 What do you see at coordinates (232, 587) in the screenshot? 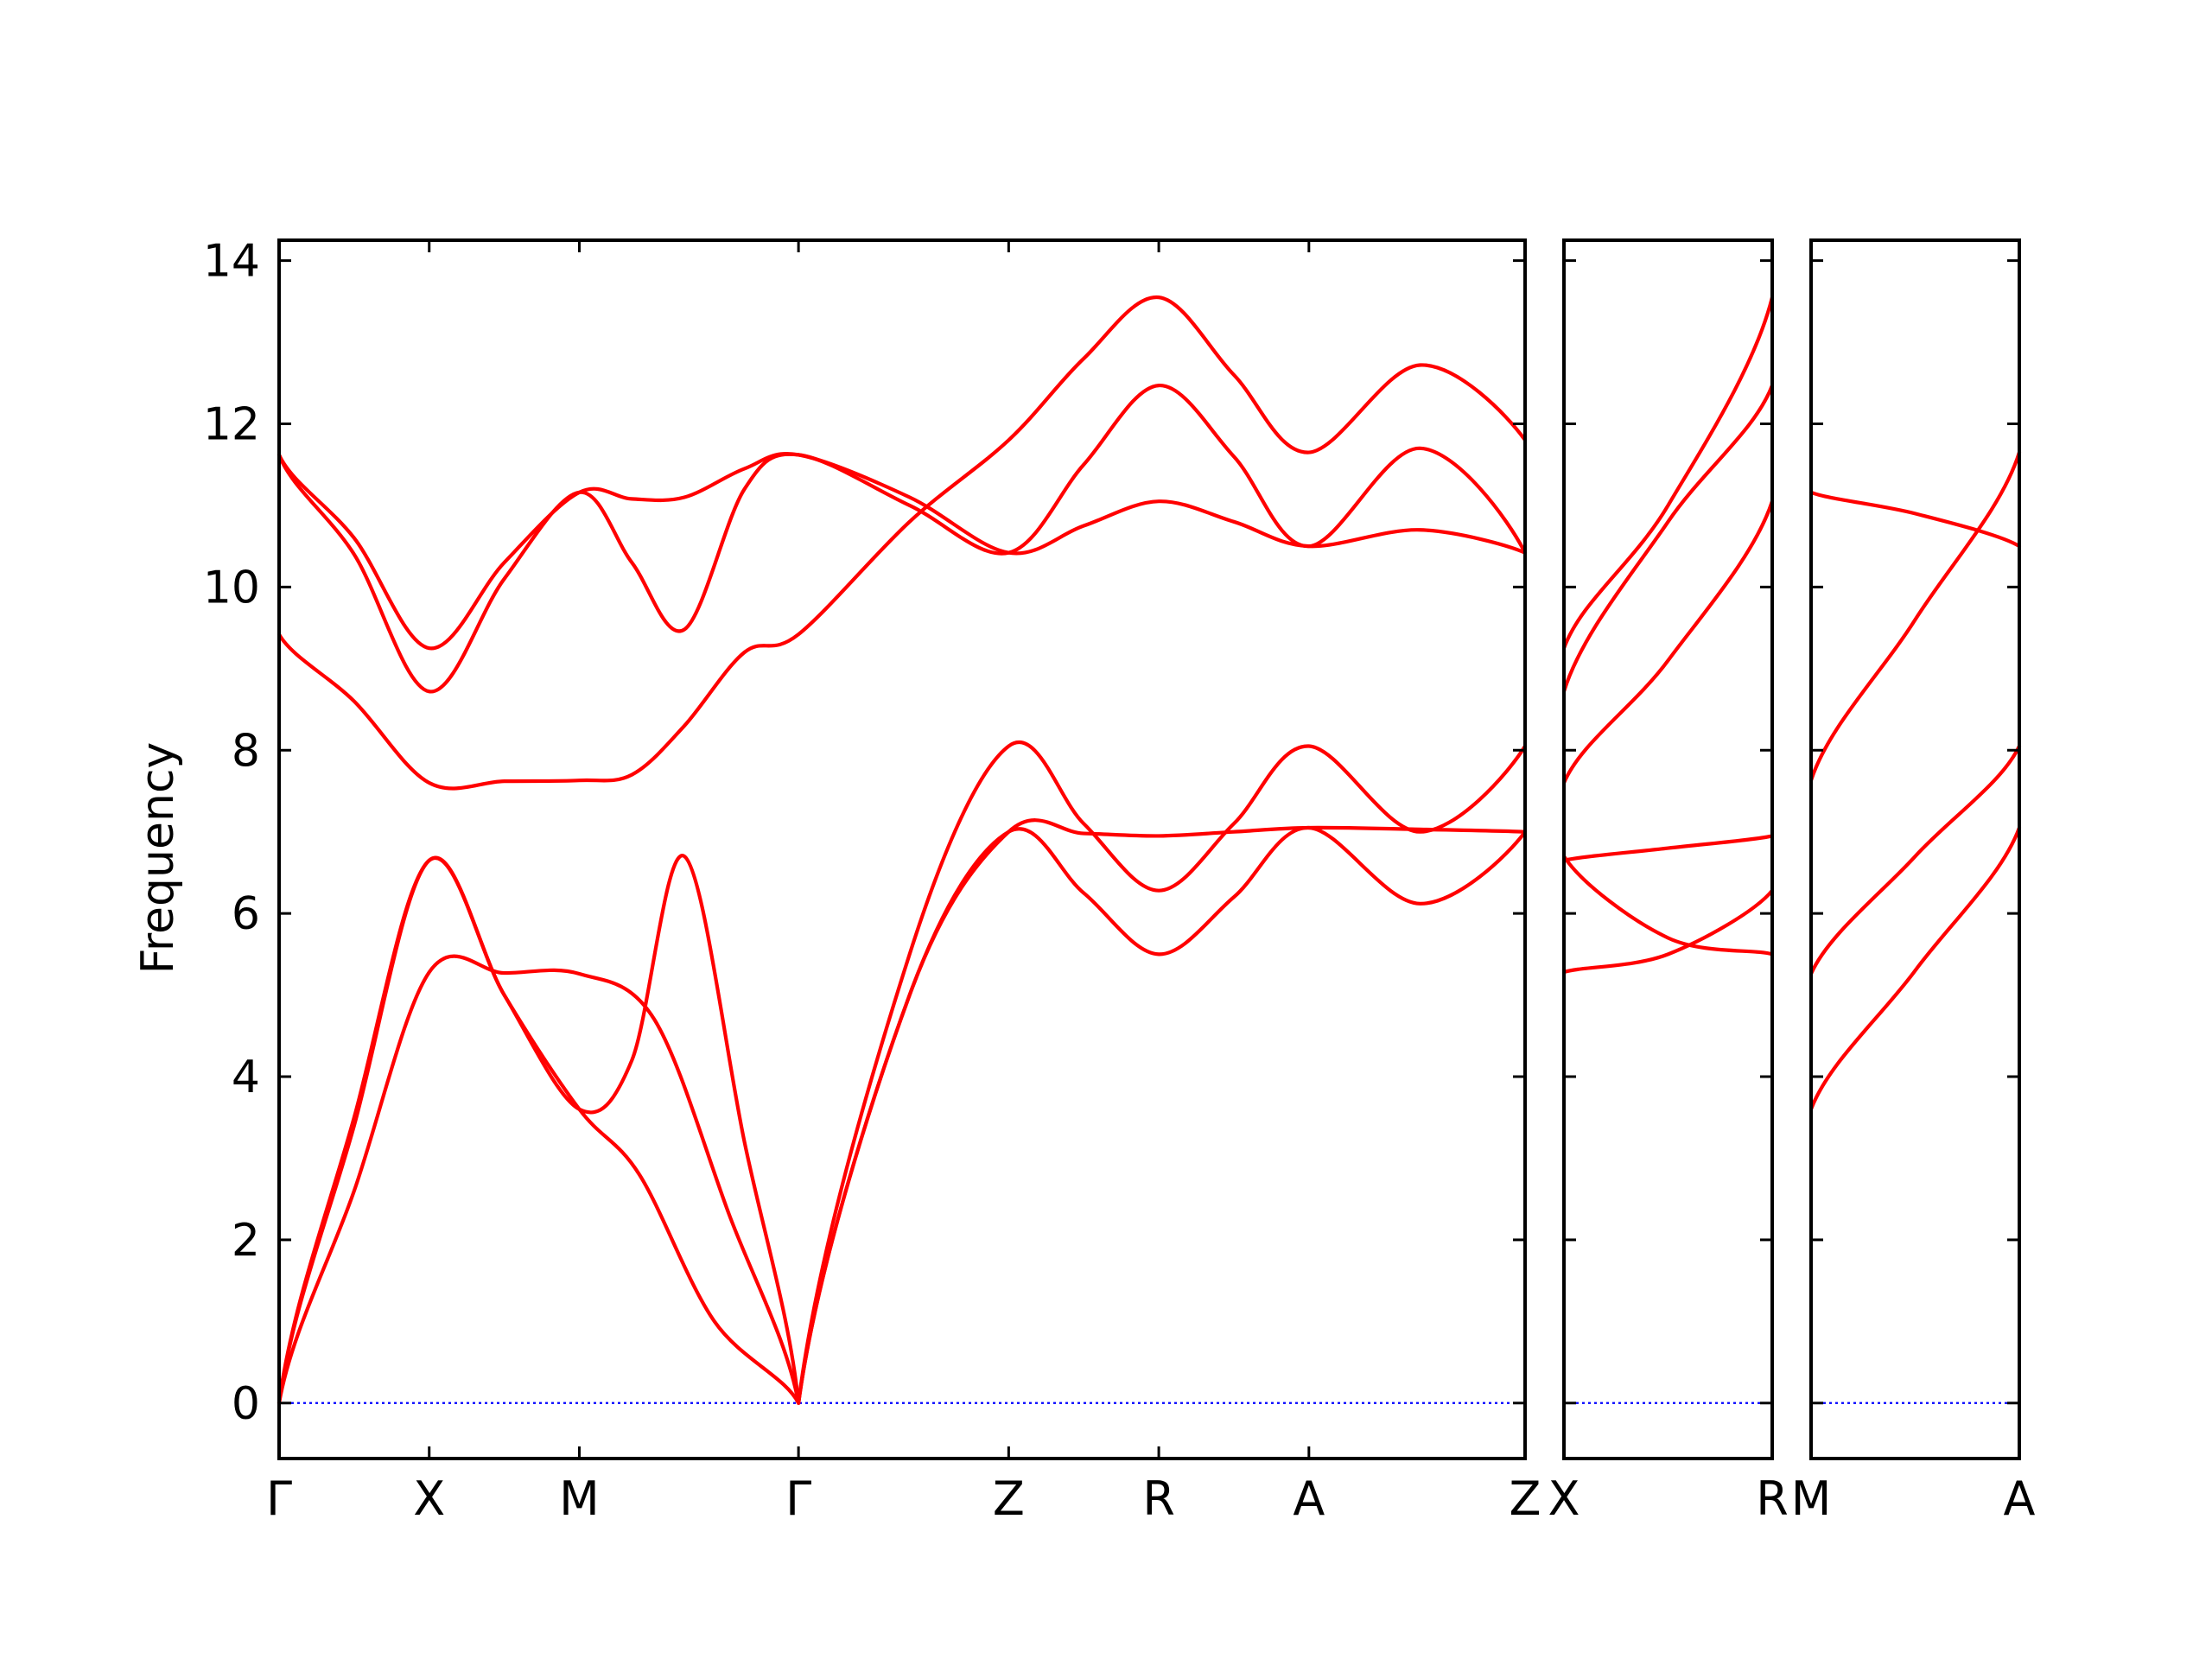
I see `y-tick-label: 10` at bounding box center [232, 587].